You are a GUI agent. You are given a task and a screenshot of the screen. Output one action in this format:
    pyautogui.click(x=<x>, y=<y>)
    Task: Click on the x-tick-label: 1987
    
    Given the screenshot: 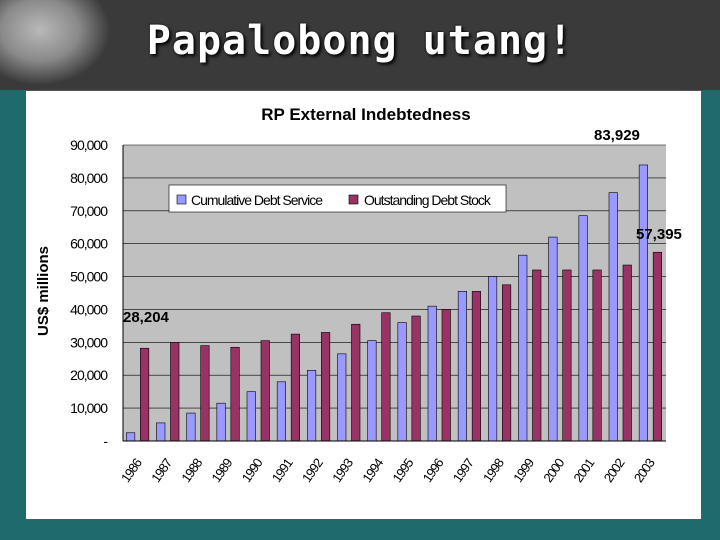 What is the action you would take?
    pyautogui.click(x=161, y=470)
    